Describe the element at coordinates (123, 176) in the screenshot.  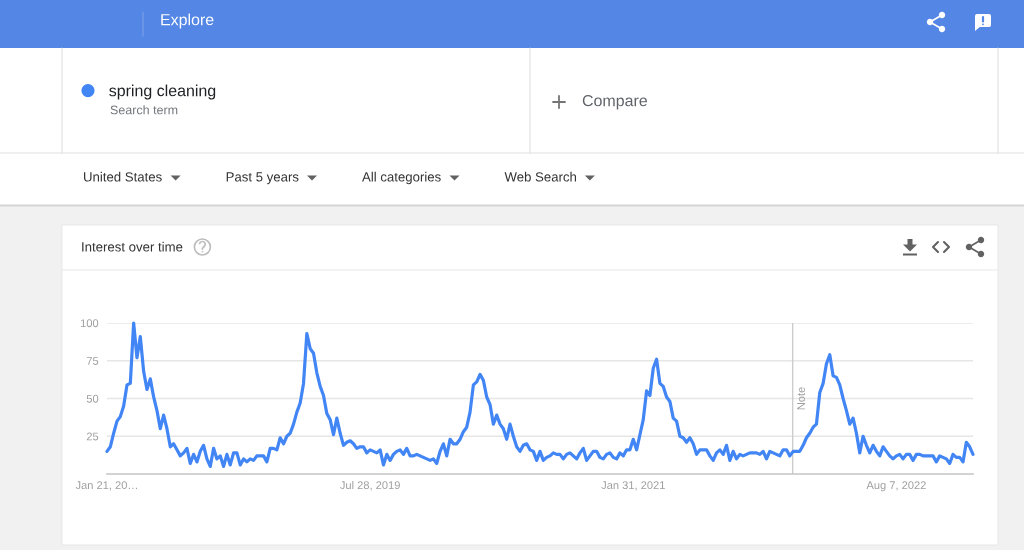
I see `text: United States` at that location.